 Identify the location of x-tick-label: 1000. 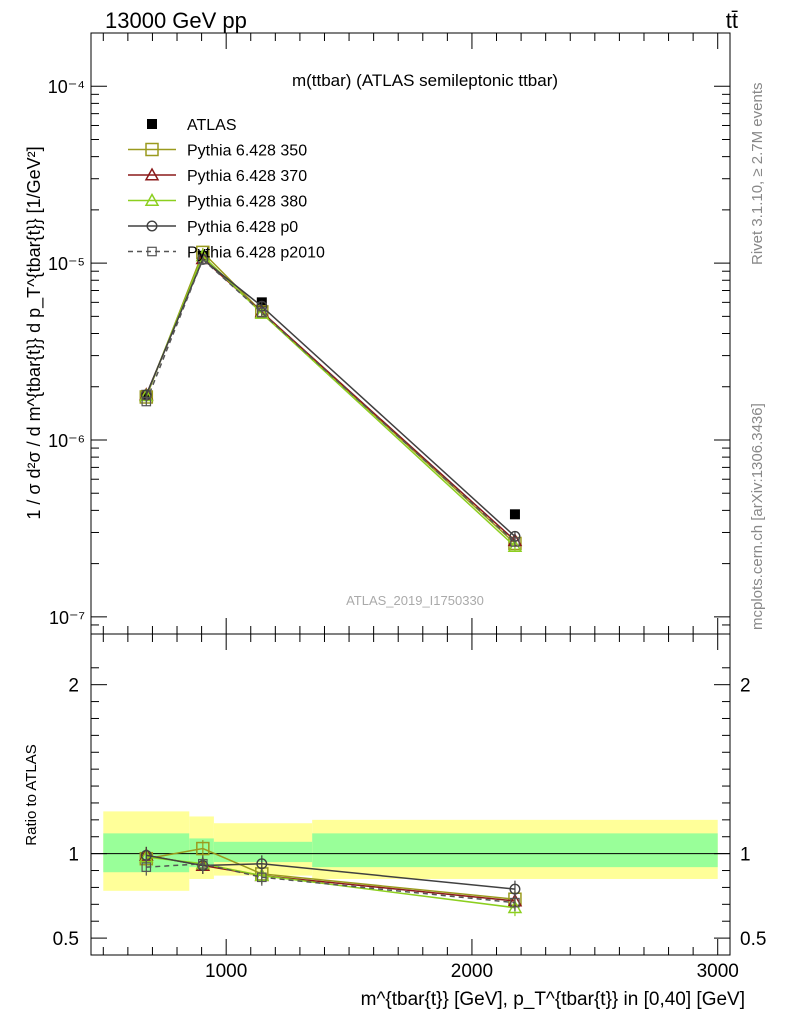
(226, 971).